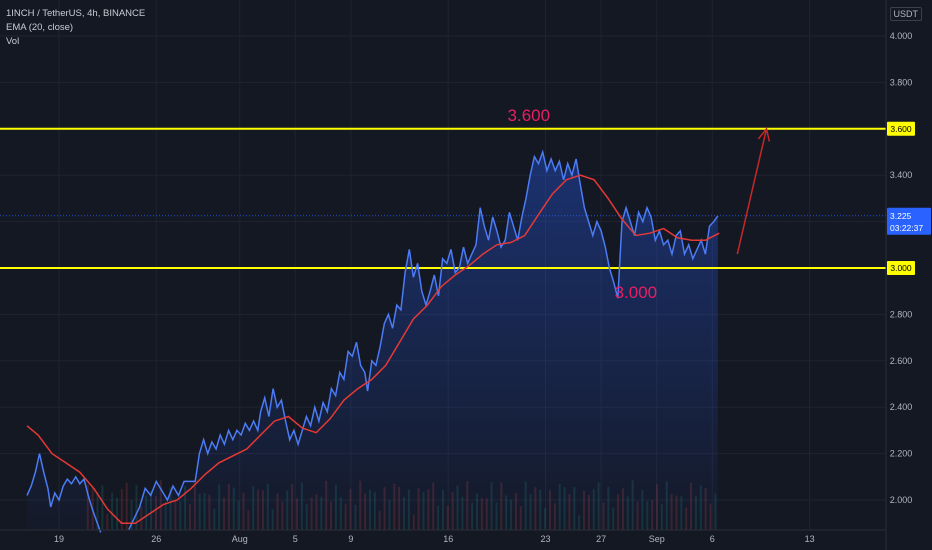 The image size is (932, 550). Describe the element at coordinates (545, 539) in the screenshot. I see `x-tick-label: 23` at that location.